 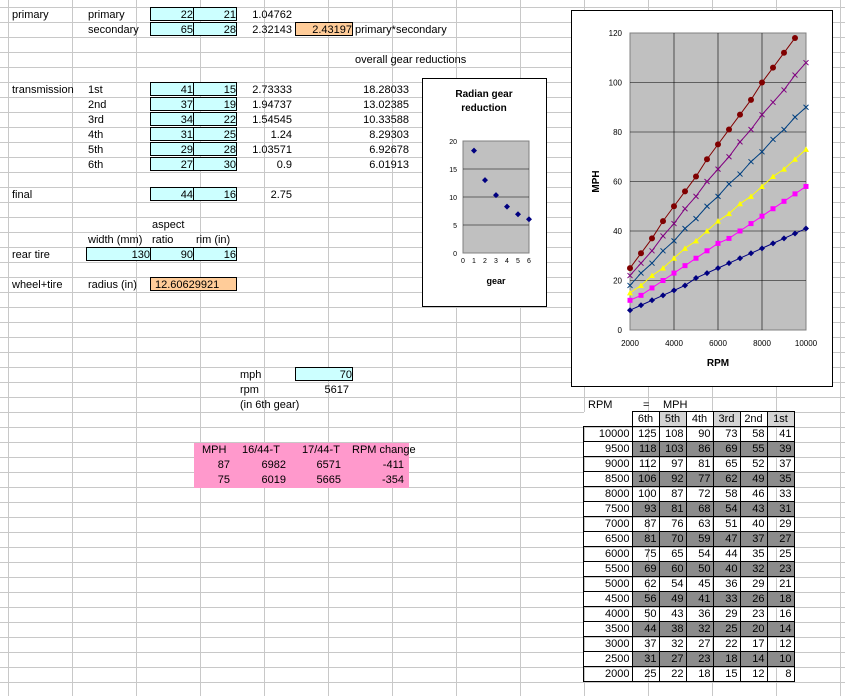 What do you see at coordinates (172, 149) in the screenshot?
I see `gear-a-cell: 29` at bounding box center [172, 149].